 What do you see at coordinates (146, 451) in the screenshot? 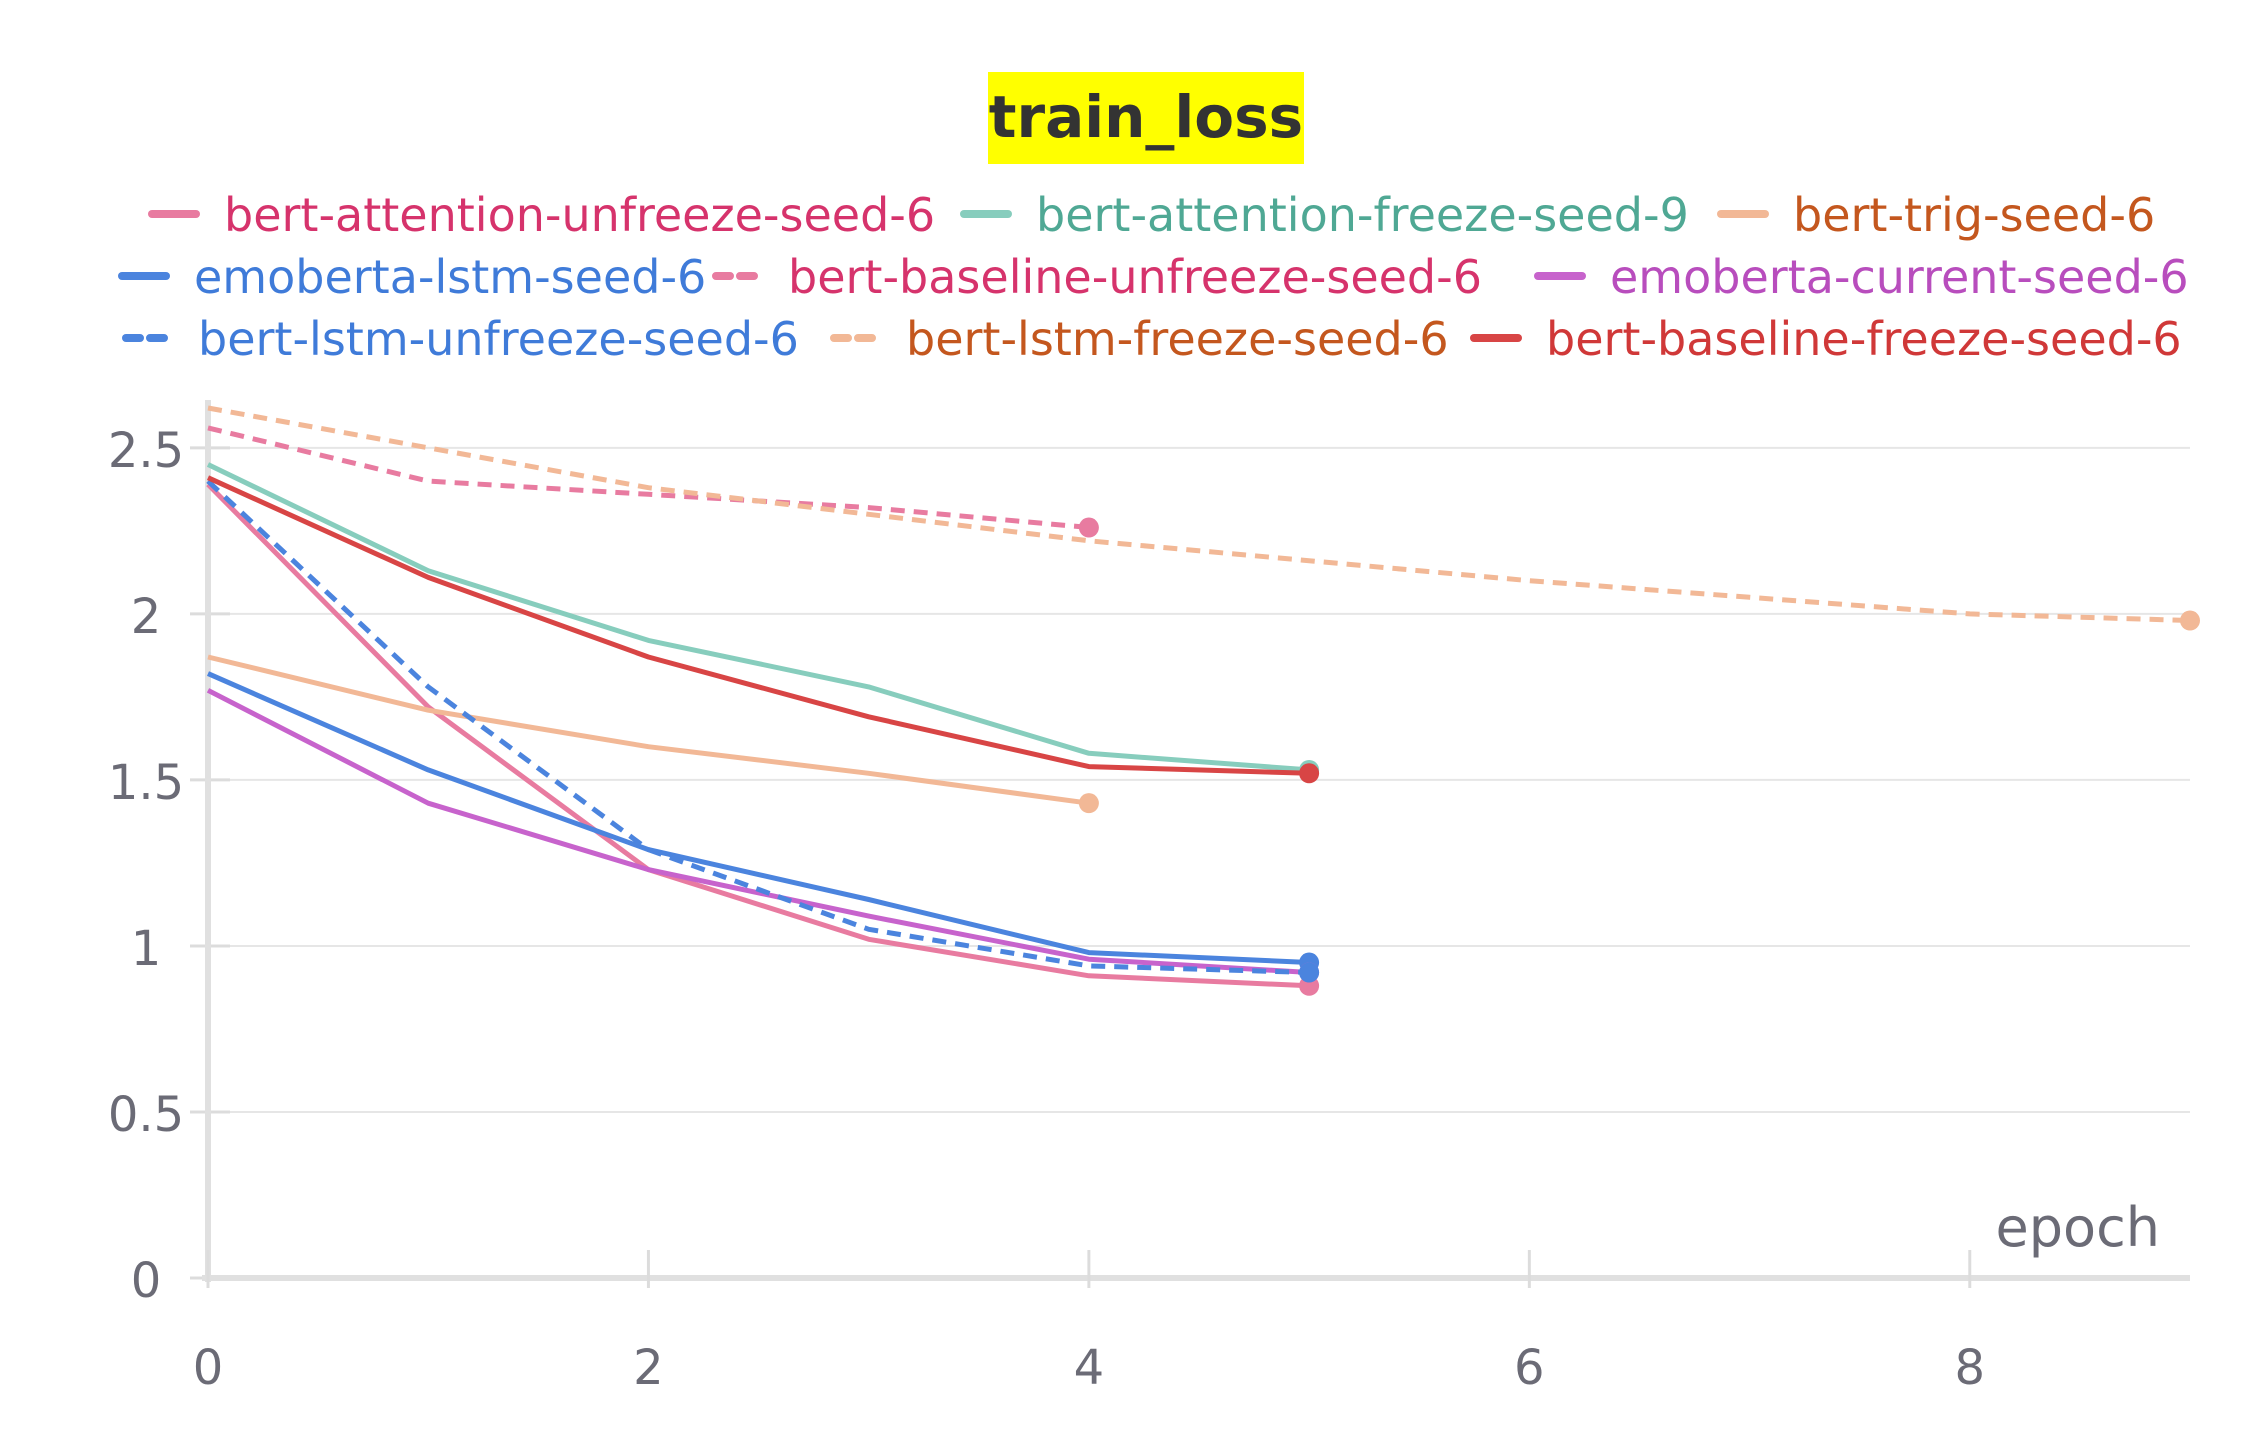
I see `y-tick-label: 2.5` at bounding box center [146, 451].